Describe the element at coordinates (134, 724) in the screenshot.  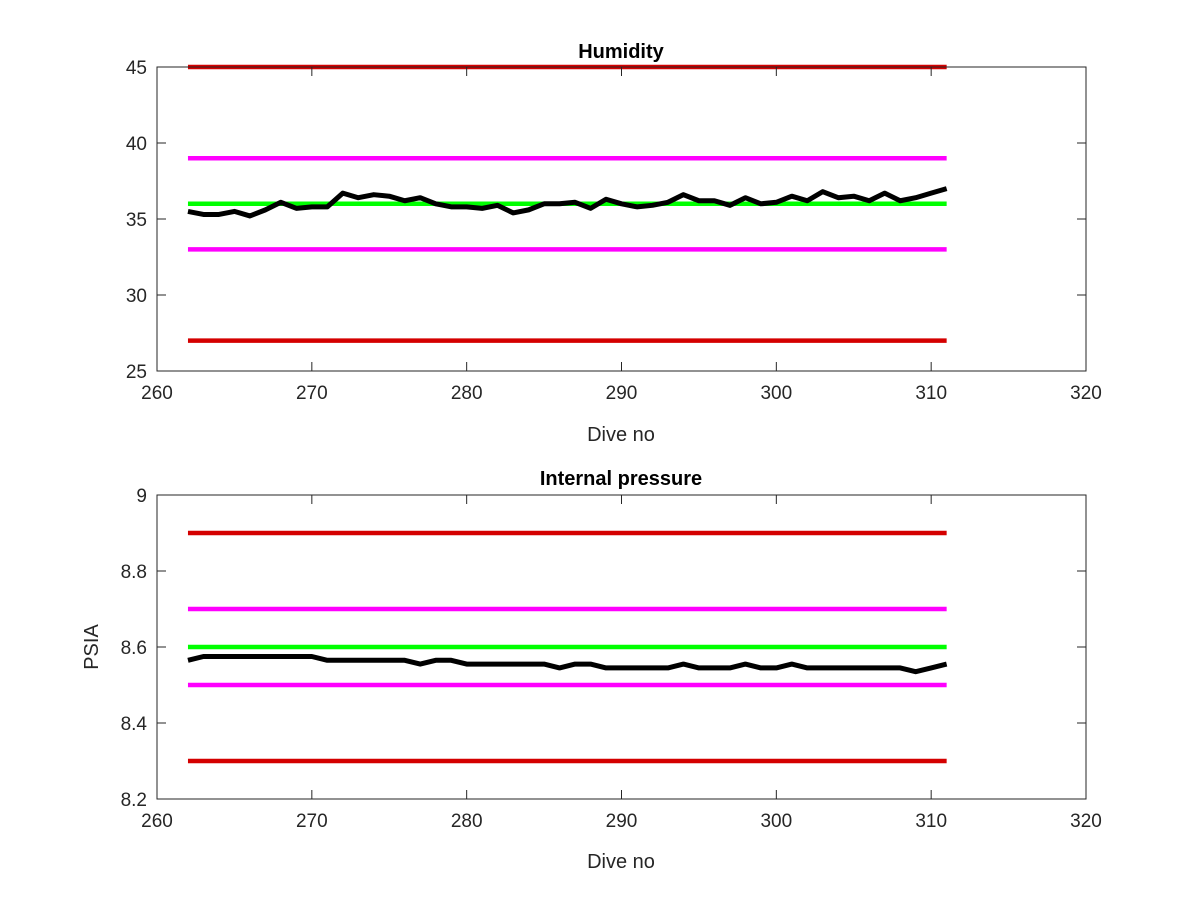
I see `pressure-y-tick-label: 8.4` at that location.